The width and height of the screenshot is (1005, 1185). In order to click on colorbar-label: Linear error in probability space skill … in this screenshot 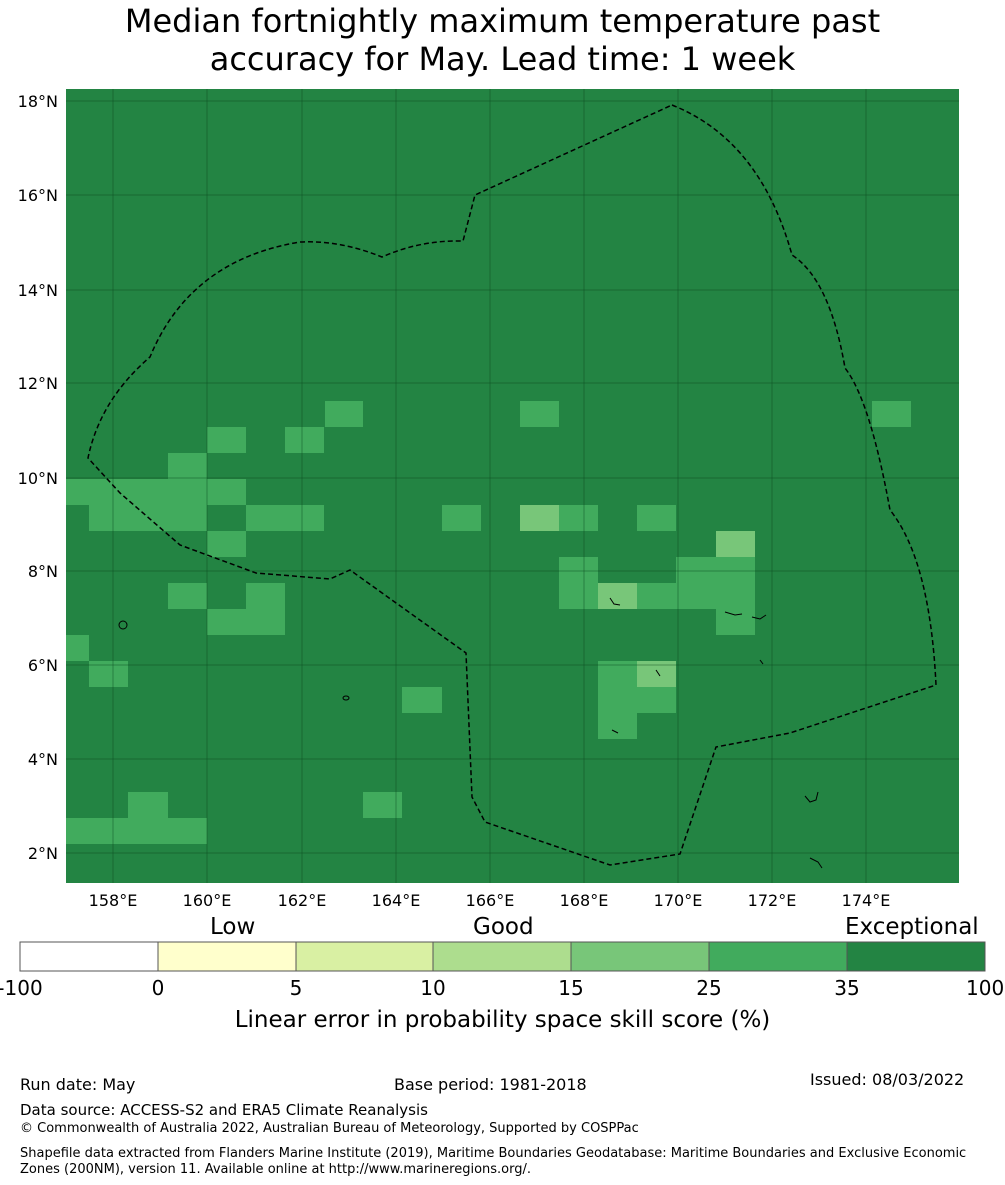, I will do `click(502, 1020)`.